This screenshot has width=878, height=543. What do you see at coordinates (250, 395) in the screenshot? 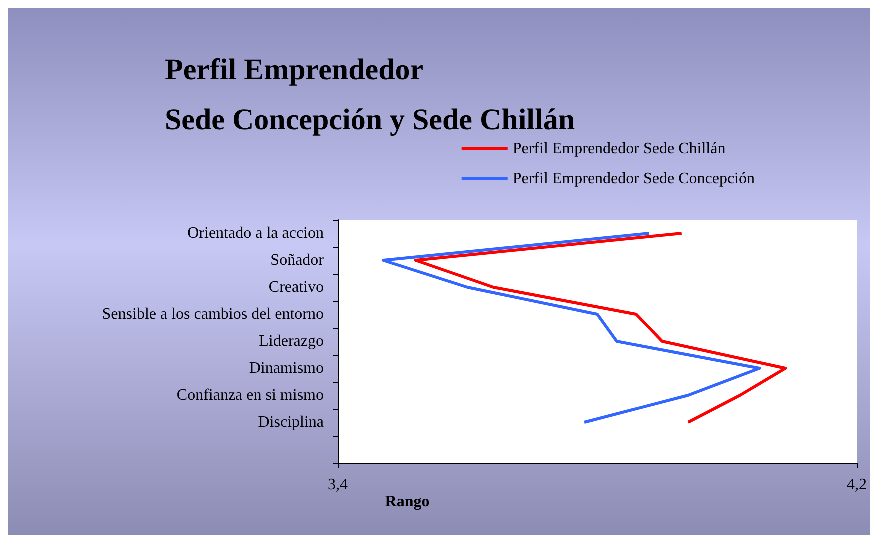
I see `y-tick-label: Confianza en si mismo` at bounding box center [250, 395].